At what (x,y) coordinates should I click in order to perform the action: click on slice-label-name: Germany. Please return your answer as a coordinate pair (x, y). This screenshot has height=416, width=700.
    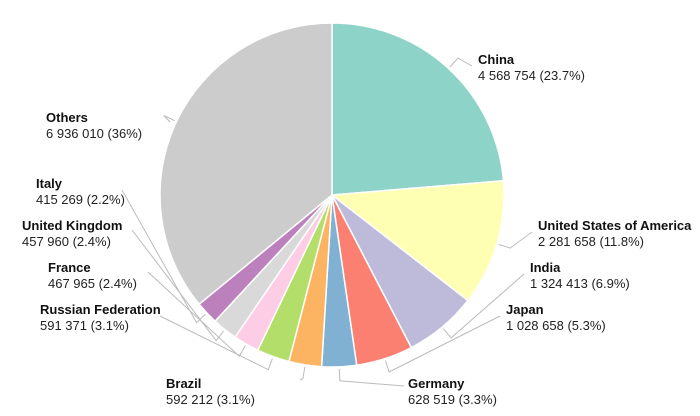
    Looking at the image, I should click on (436, 383).